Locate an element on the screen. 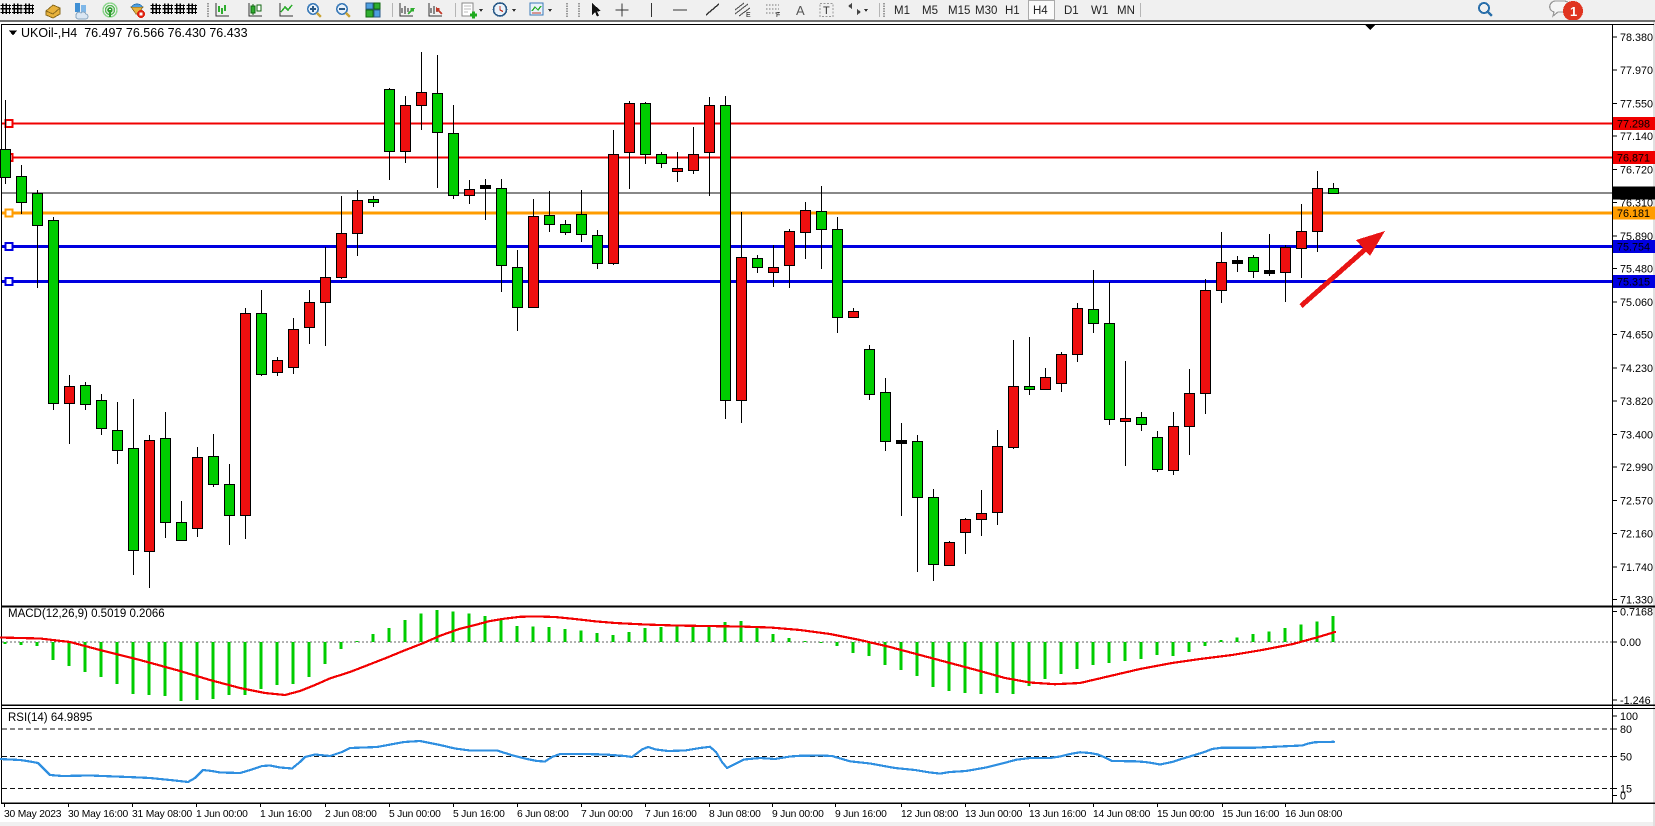  svg-text:UKOil-,H4 76.497 76.566 76.43: UKOil-,H4 76.497 76.566 76.430 76.433 is located at coordinates (134, 33).